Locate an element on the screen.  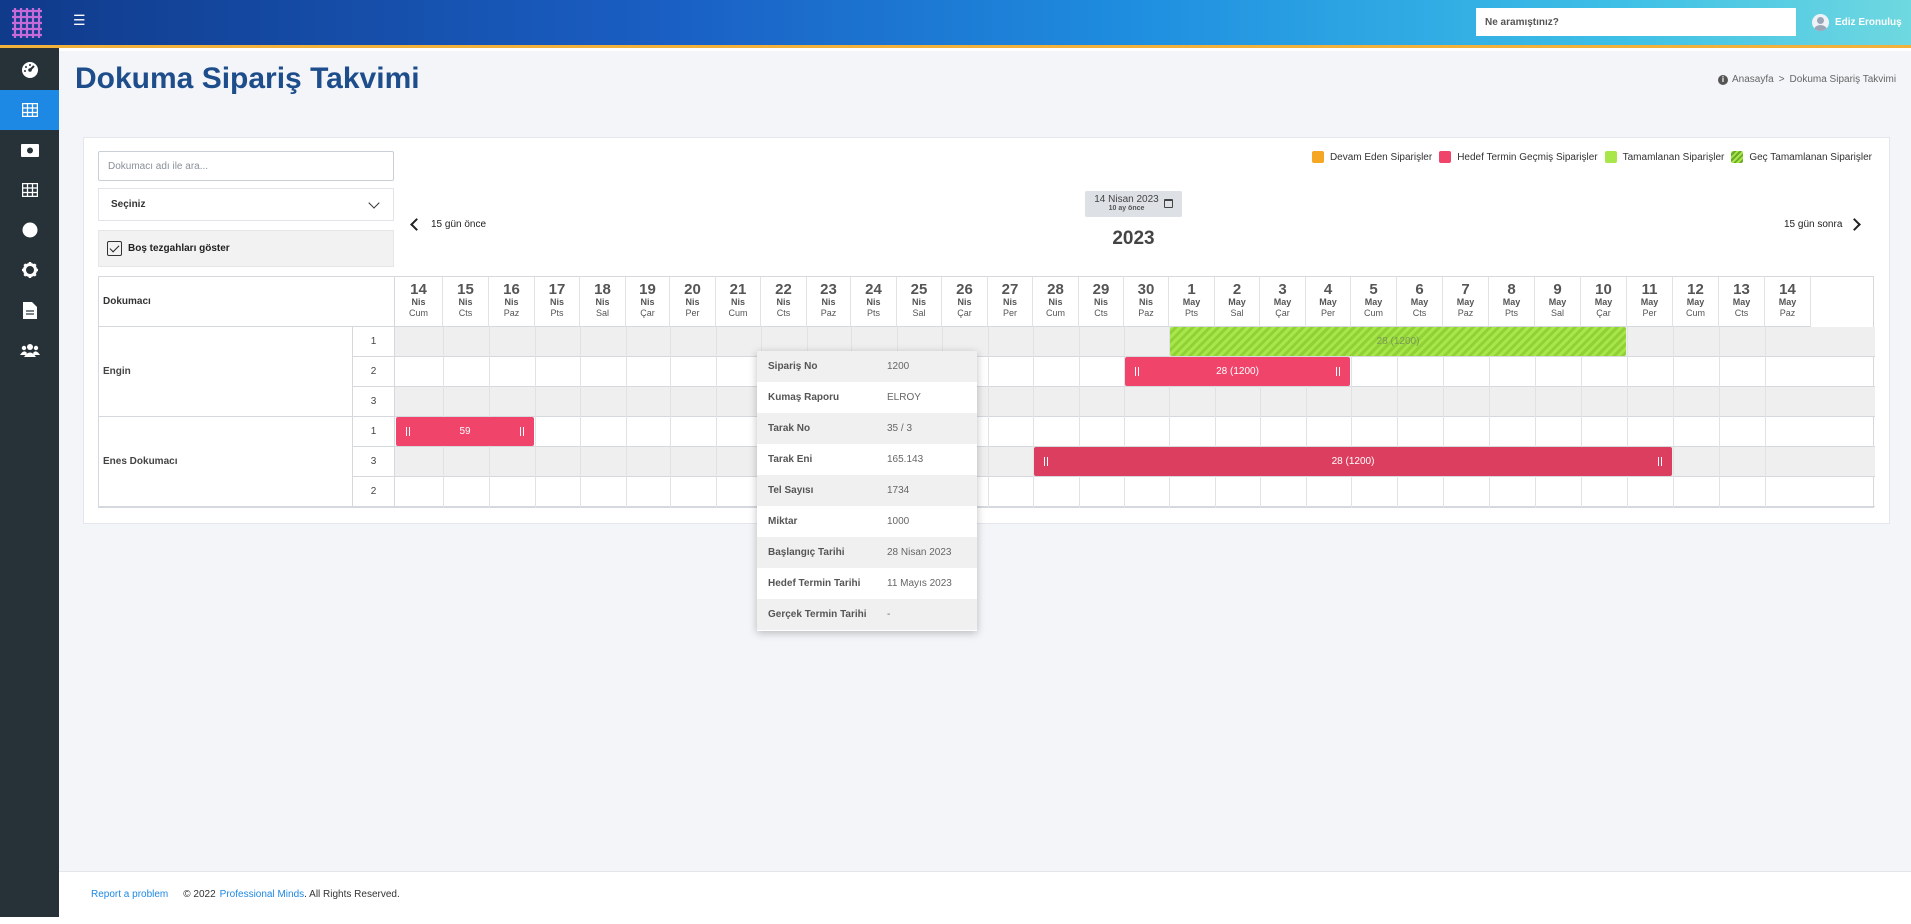
chevron-down-icon is located at coordinates (374, 203).